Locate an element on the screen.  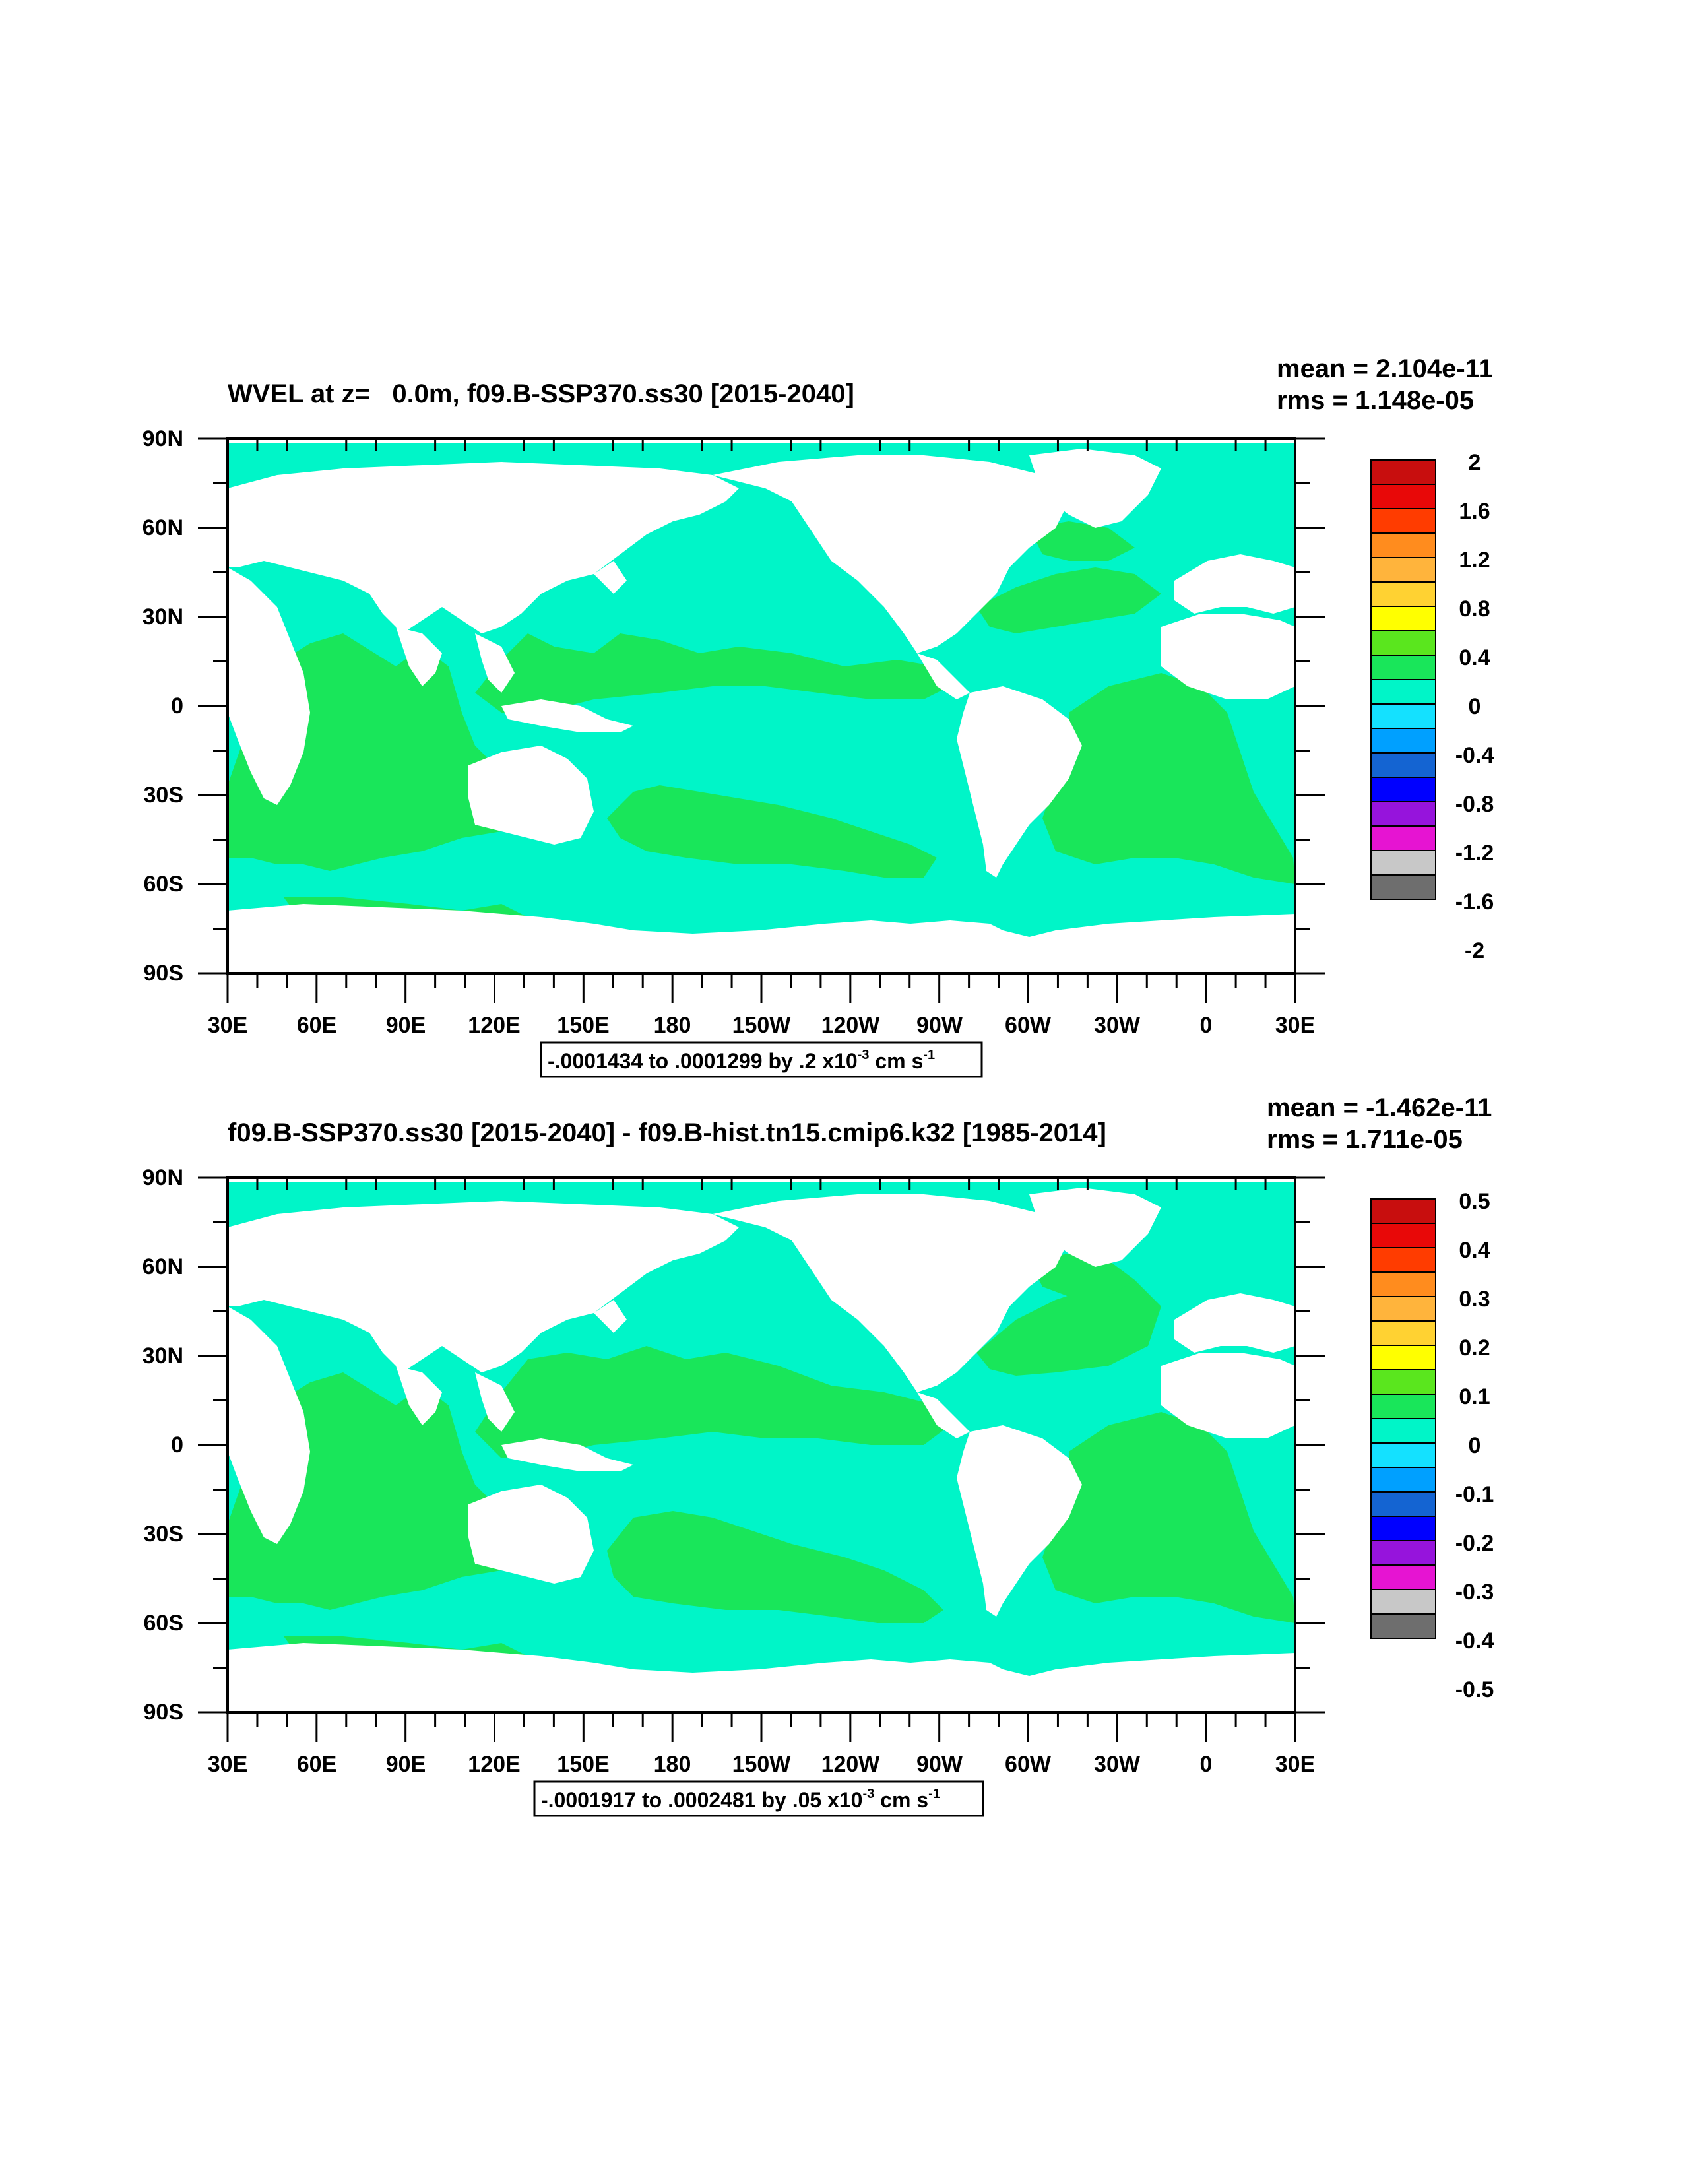
unit-exponent: -1 is located at coordinates (929, 1055).